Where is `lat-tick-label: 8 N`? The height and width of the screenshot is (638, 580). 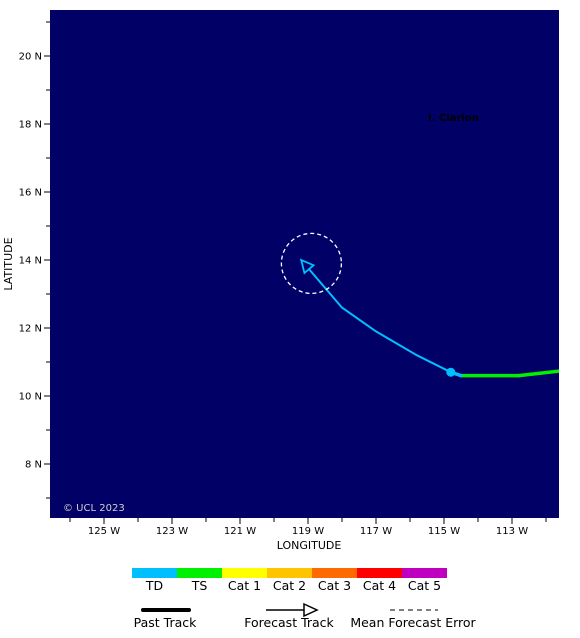
lat-tick-label: 8 N is located at coordinates (33, 465).